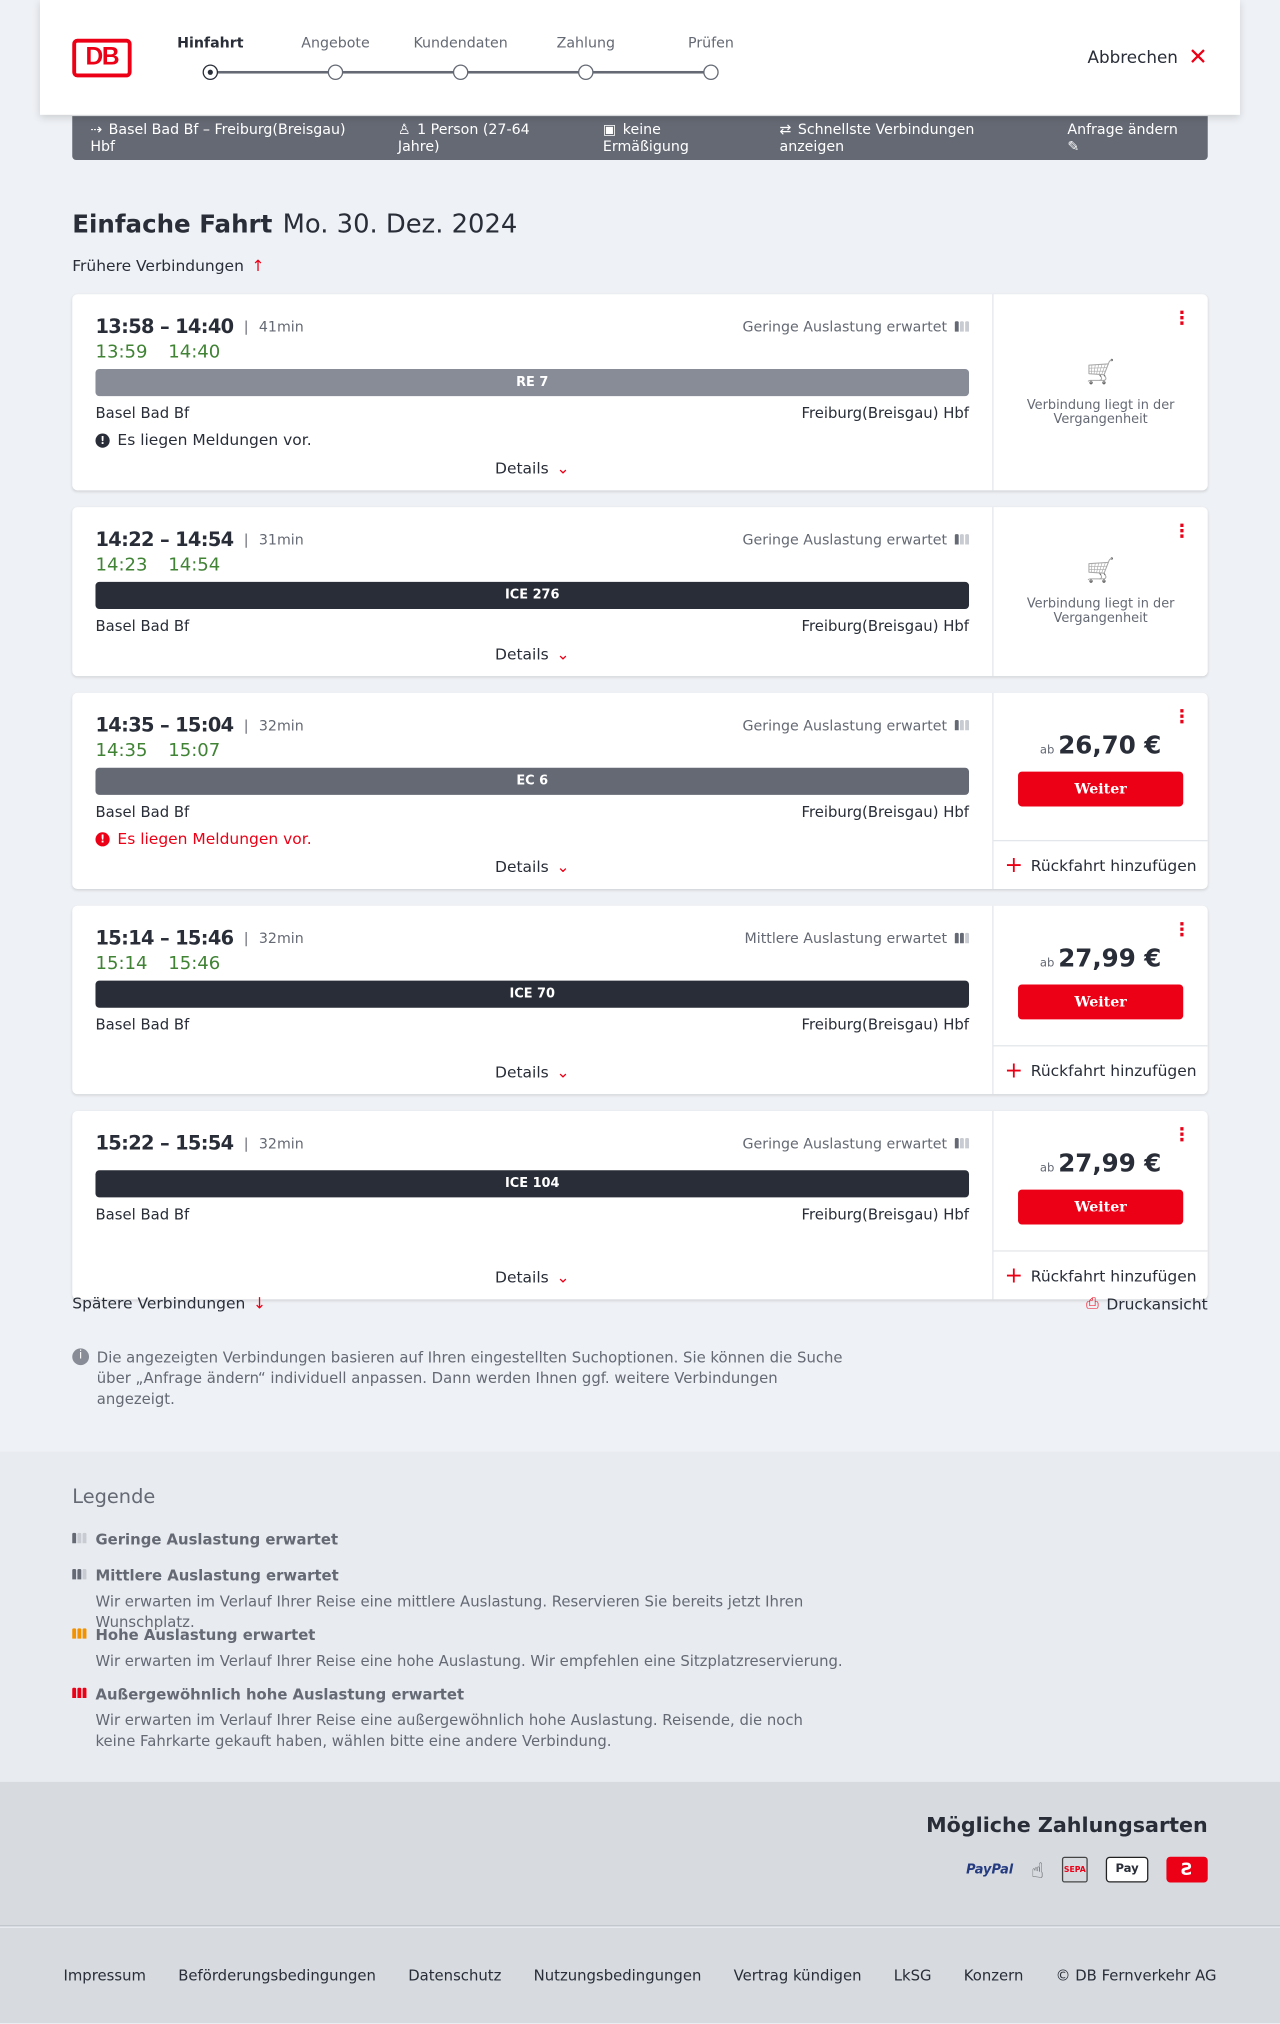 This screenshot has width=1280, height=2024. Describe the element at coordinates (218, 138) in the screenshot. I see `route-label: Basel Bad Bf – Freiburg(Breisgau) Hbf` at that location.